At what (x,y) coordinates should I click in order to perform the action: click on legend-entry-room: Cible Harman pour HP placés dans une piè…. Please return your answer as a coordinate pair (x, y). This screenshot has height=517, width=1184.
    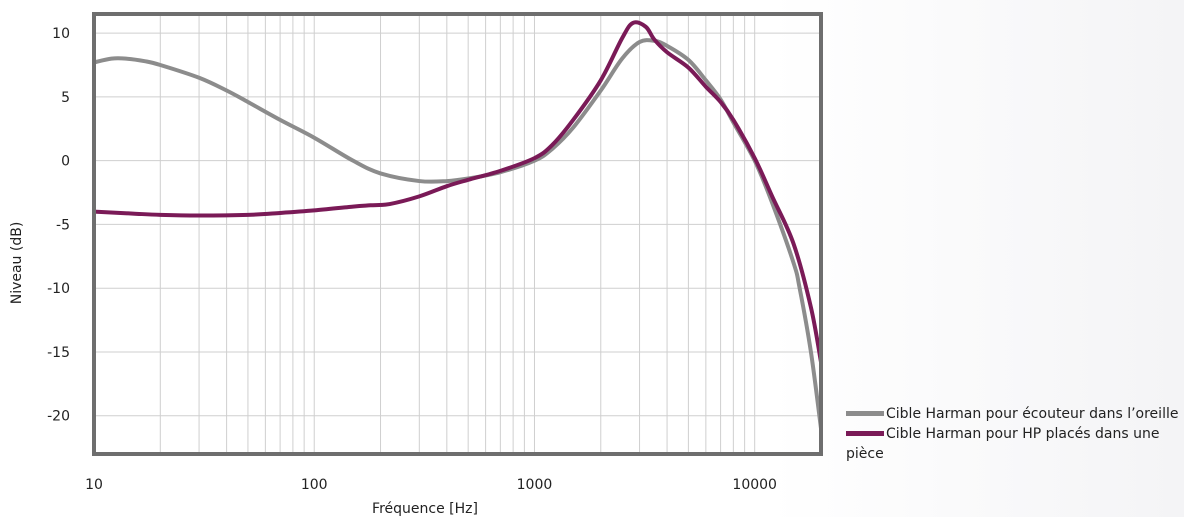
    Looking at the image, I should click on (1015, 444).